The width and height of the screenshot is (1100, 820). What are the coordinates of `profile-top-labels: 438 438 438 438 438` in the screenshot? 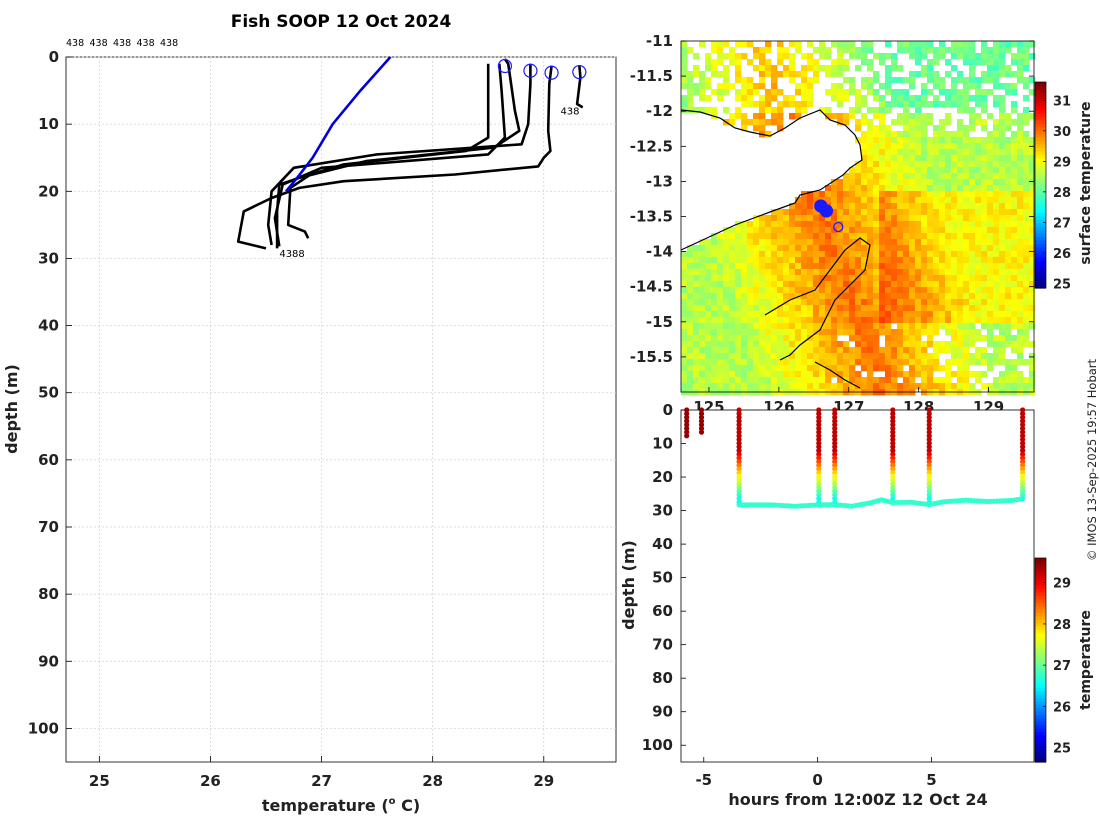 It's located at (122, 43).